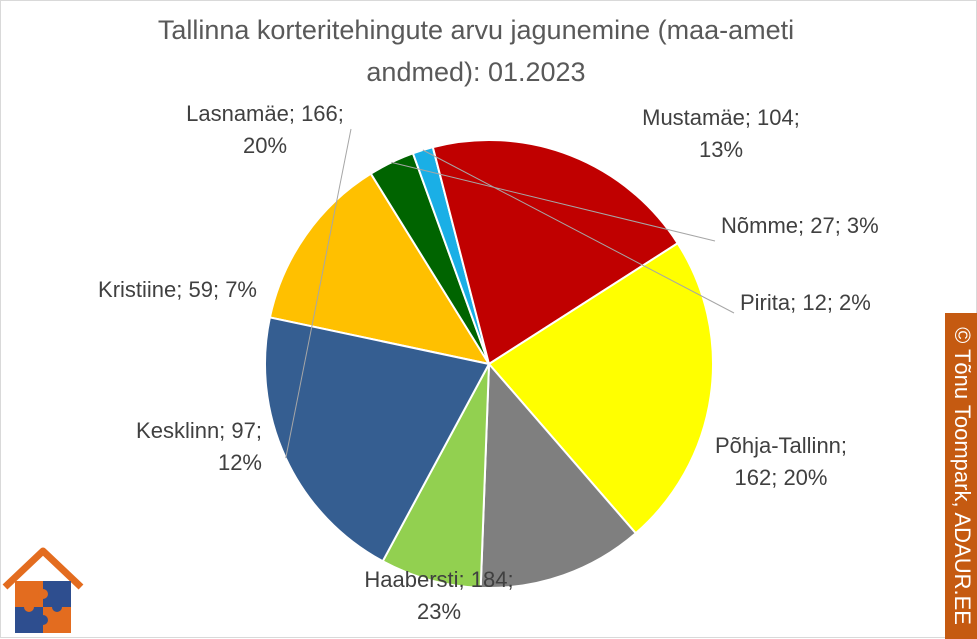 The height and width of the screenshot is (639, 977). Describe the element at coordinates (558, 475) in the screenshot. I see `pie-slice-kesklinn` at that location.